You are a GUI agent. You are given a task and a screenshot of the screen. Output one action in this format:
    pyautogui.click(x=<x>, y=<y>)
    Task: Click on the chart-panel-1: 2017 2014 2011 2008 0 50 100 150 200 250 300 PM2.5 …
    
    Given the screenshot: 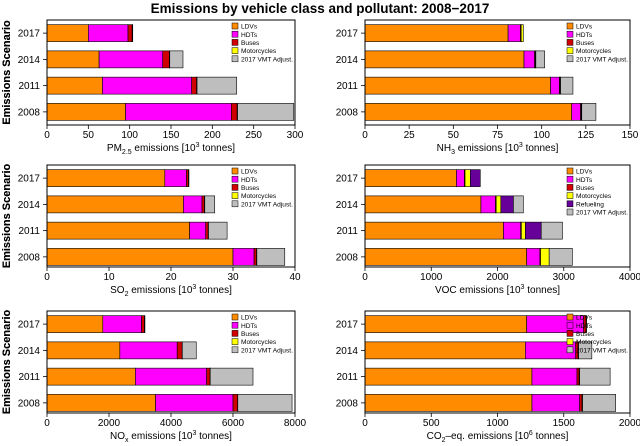 What is the action you would take?
    pyautogui.click(x=152, y=87)
    